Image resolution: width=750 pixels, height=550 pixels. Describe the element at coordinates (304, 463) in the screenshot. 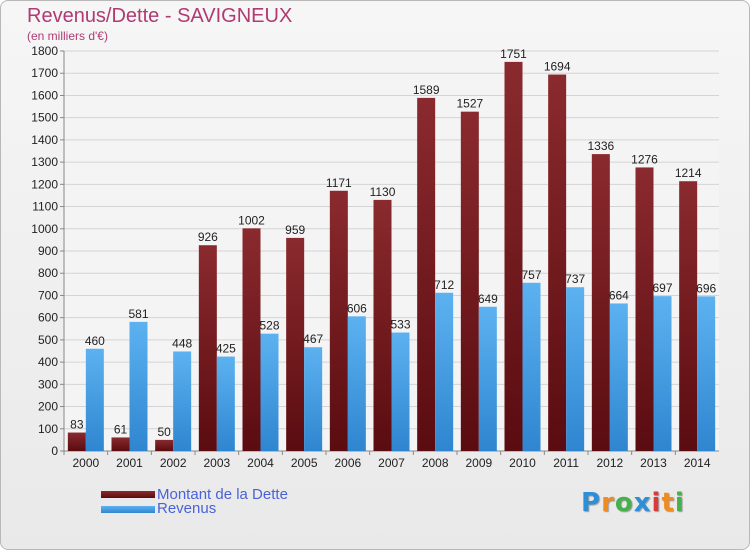

I see `x-tick-label: 2005` at that location.